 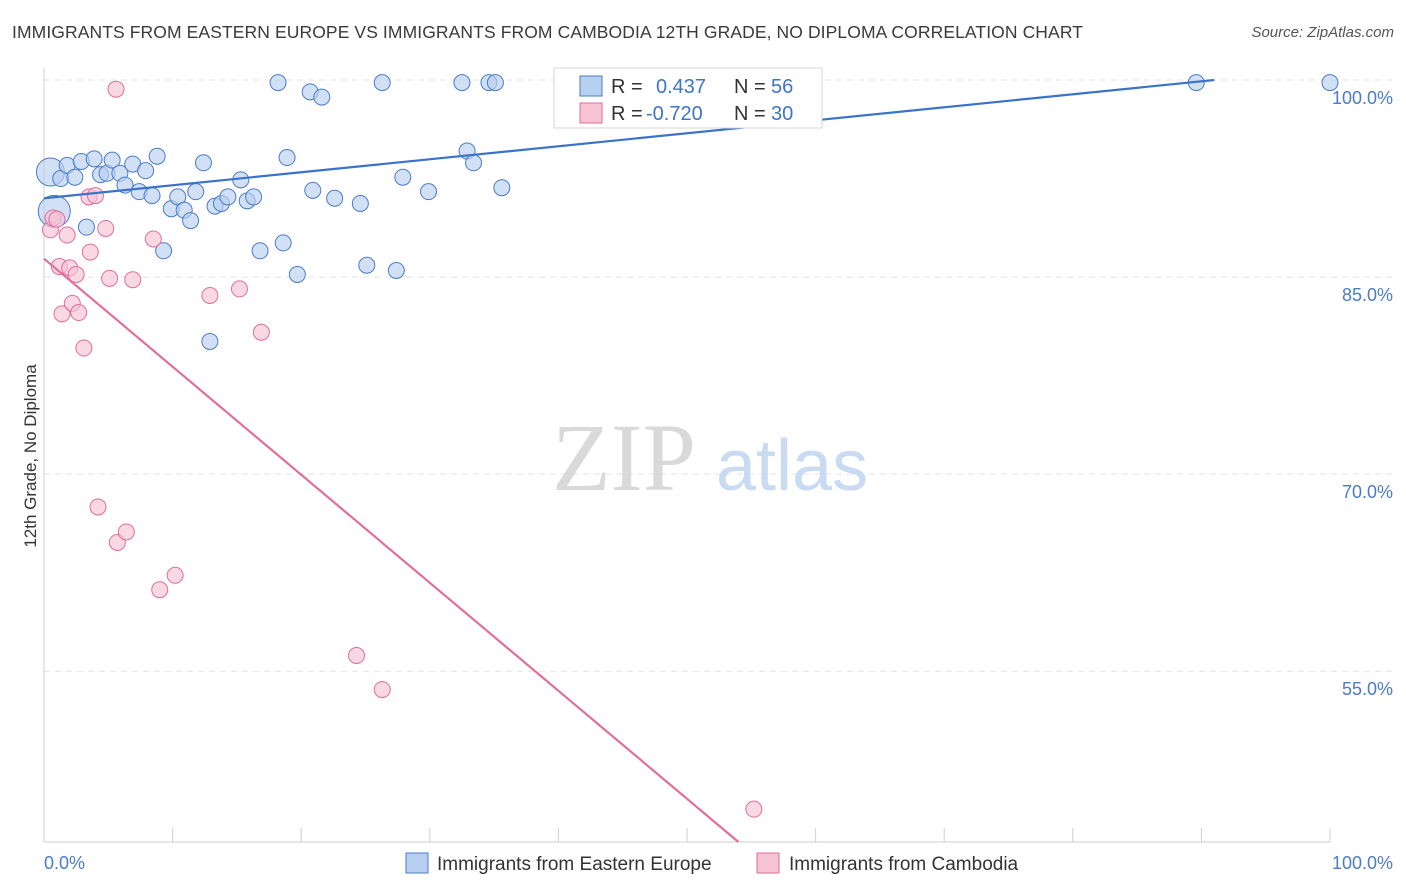 I want to click on legend-n-label-blue: N =, so click(x=750, y=87).